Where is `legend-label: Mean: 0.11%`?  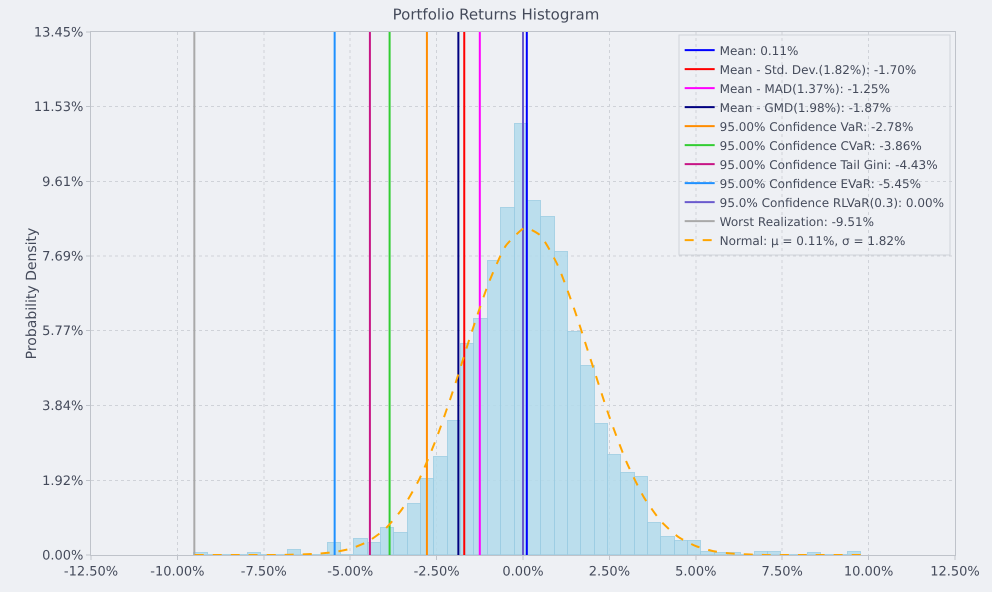 legend-label: Mean: 0.11% is located at coordinates (759, 51).